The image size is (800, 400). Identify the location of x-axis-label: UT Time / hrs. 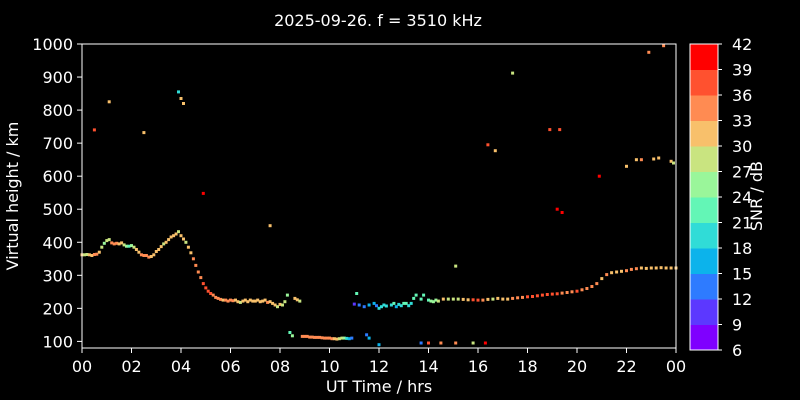
(379, 386).